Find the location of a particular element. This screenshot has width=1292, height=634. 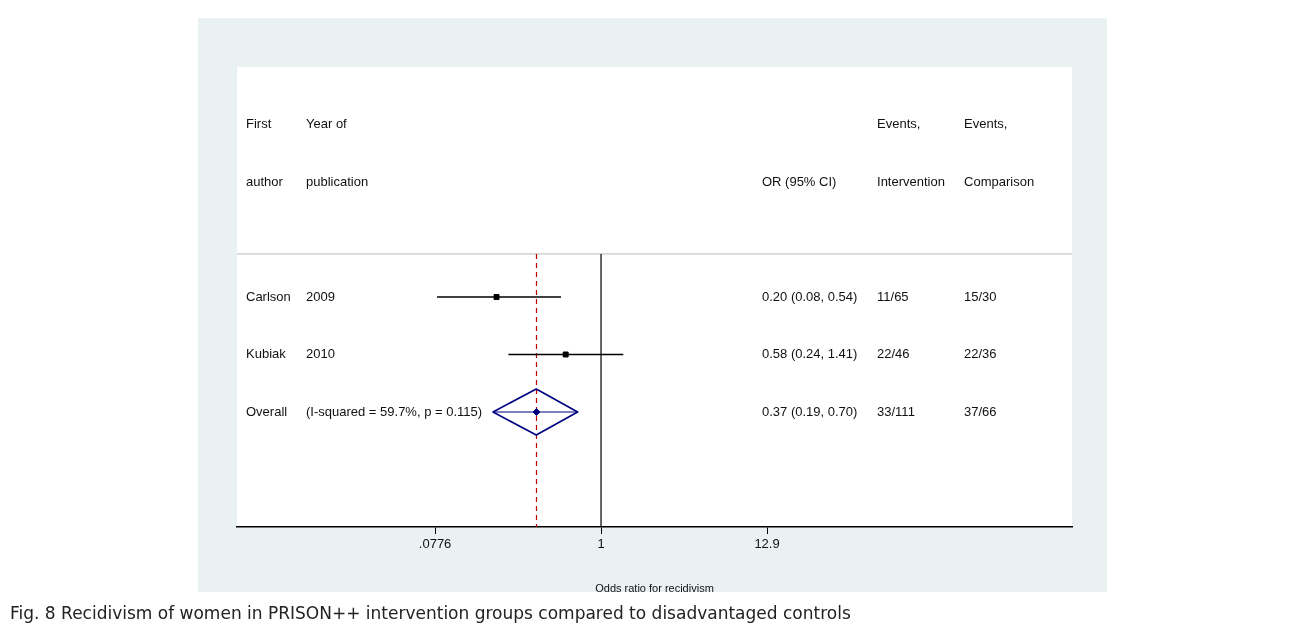

annotation: 2009 is located at coordinates (320, 296).